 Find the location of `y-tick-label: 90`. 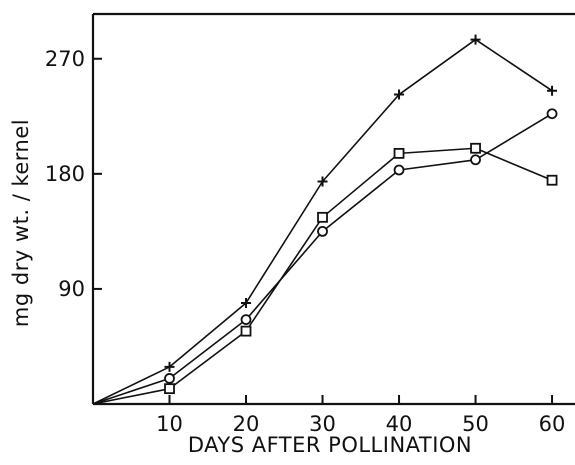

y-tick-label: 90 is located at coordinates (71, 289).